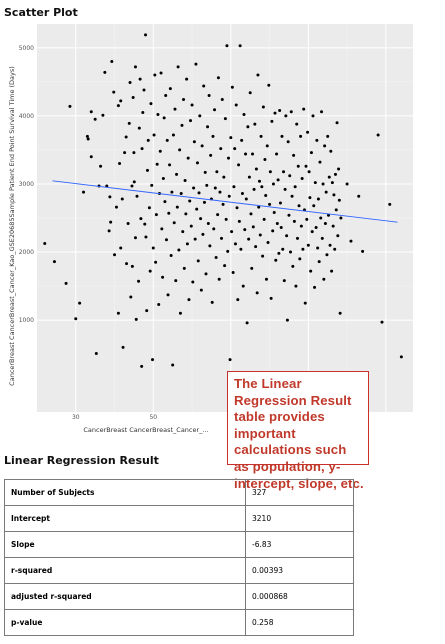  What do you see at coordinates (299, 596) in the screenshot?
I see `row-value: 0.000868` at bounding box center [299, 596].